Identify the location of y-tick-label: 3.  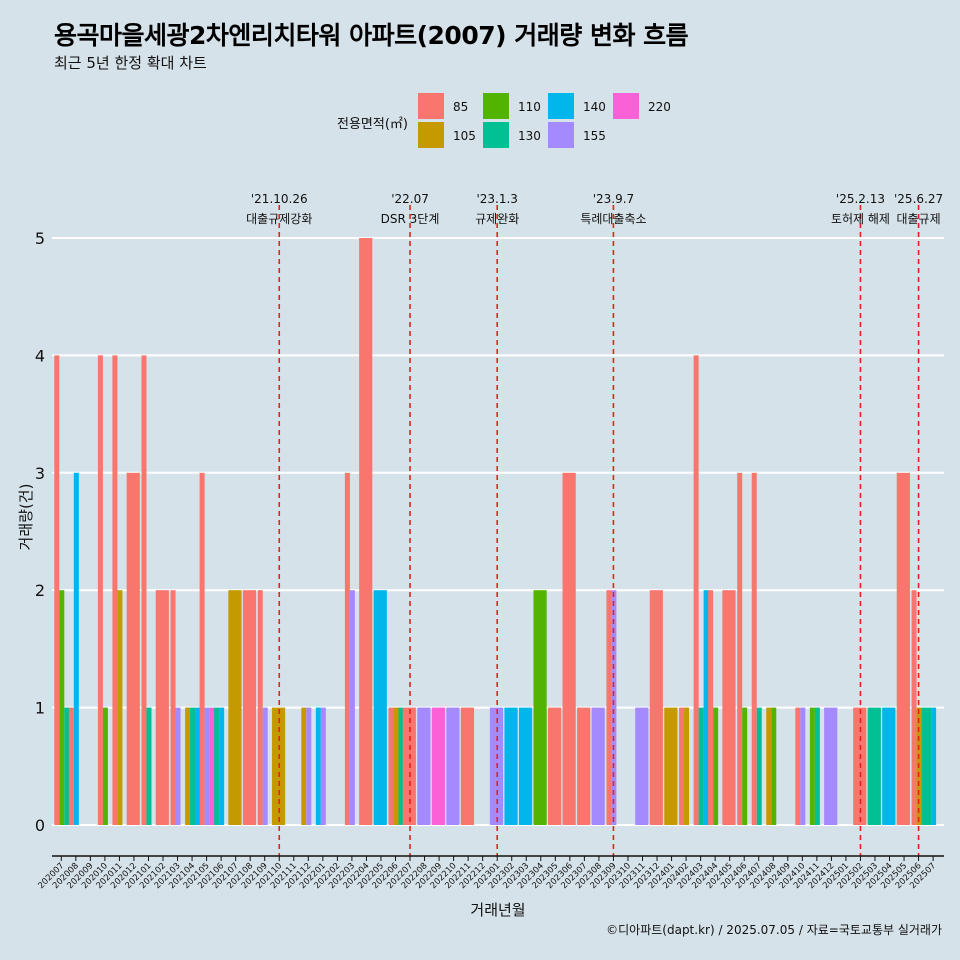
(40, 473).